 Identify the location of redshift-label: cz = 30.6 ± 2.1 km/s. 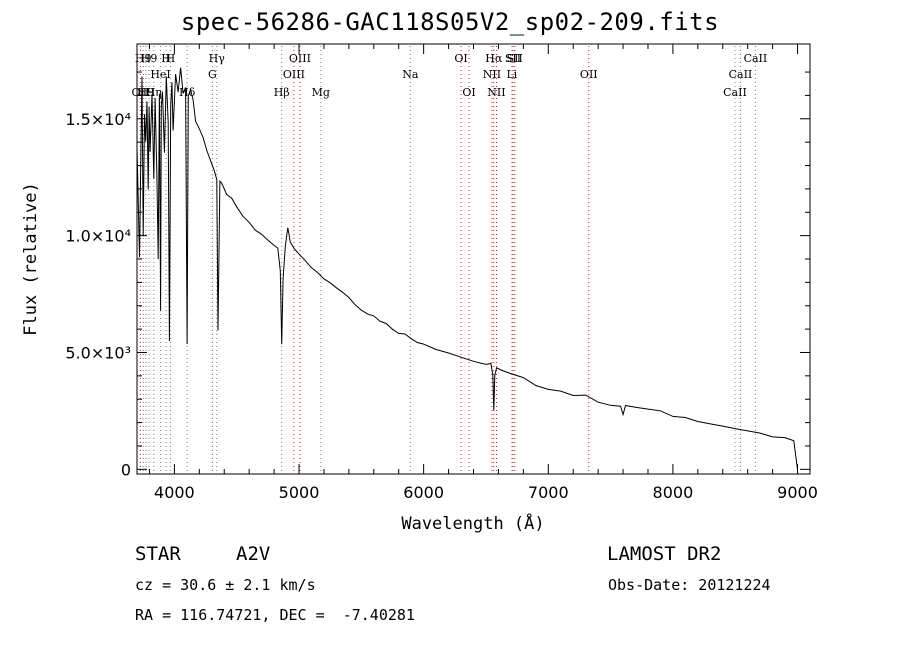
(225, 585).